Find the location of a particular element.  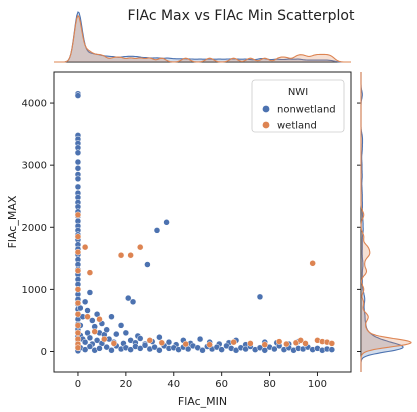

legend: NWI nonwetland wetland is located at coordinates (298, 106).